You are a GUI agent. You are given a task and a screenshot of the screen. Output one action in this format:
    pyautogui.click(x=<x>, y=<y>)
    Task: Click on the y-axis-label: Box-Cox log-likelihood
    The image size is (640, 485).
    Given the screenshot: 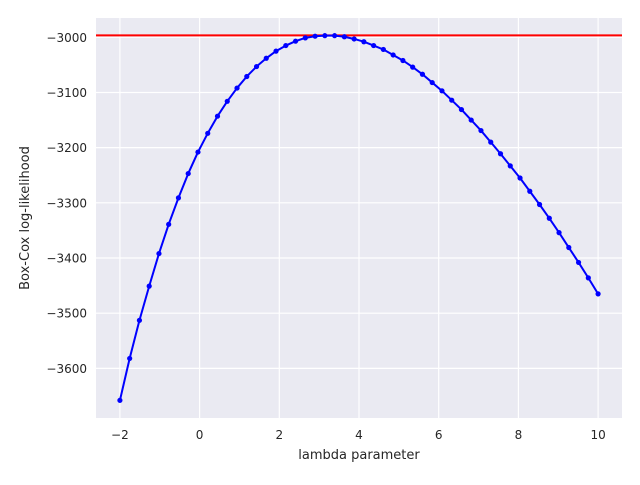 What is the action you would take?
    pyautogui.click(x=25, y=218)
    